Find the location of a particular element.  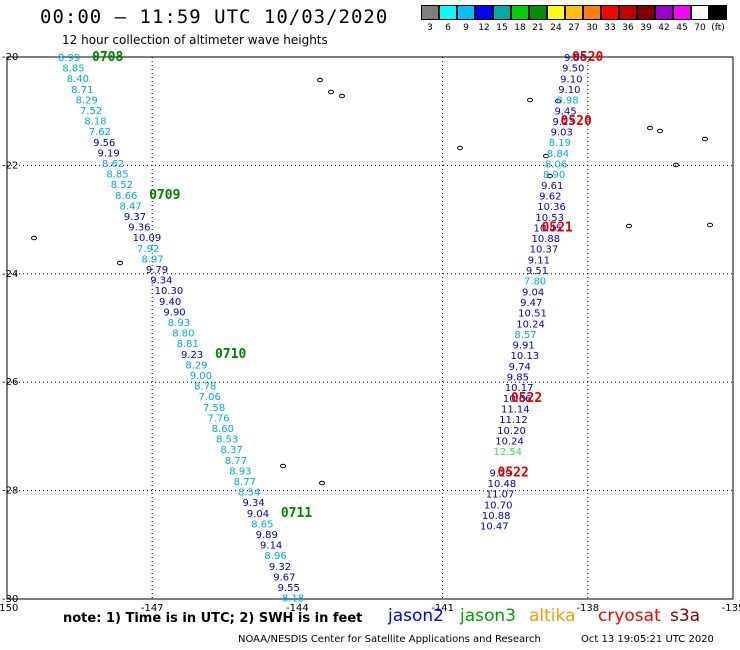

wave-height-label: 8.90 is located at coordinates (554, 175).